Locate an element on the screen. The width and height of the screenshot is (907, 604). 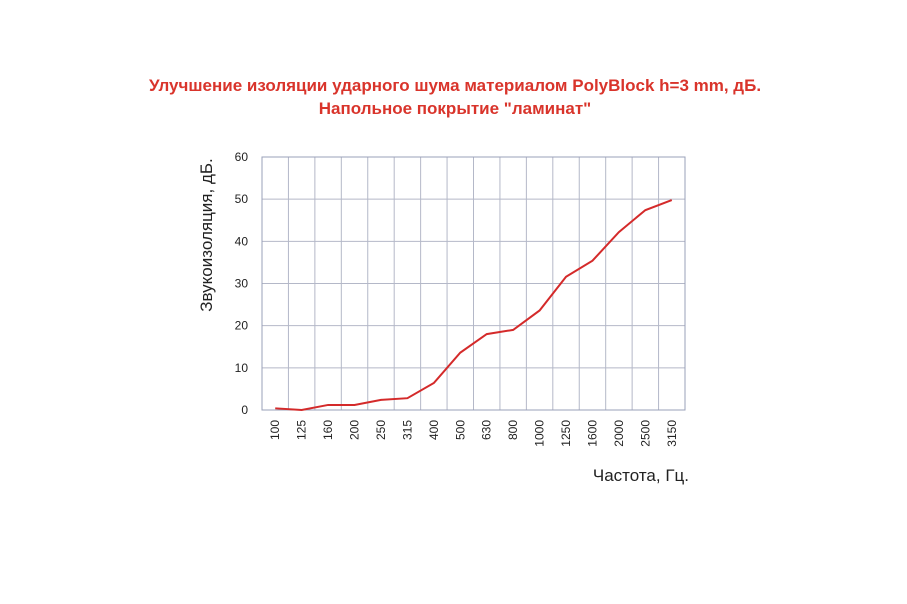
x-tick-label: 1250 is located at coordinates (566, 433).